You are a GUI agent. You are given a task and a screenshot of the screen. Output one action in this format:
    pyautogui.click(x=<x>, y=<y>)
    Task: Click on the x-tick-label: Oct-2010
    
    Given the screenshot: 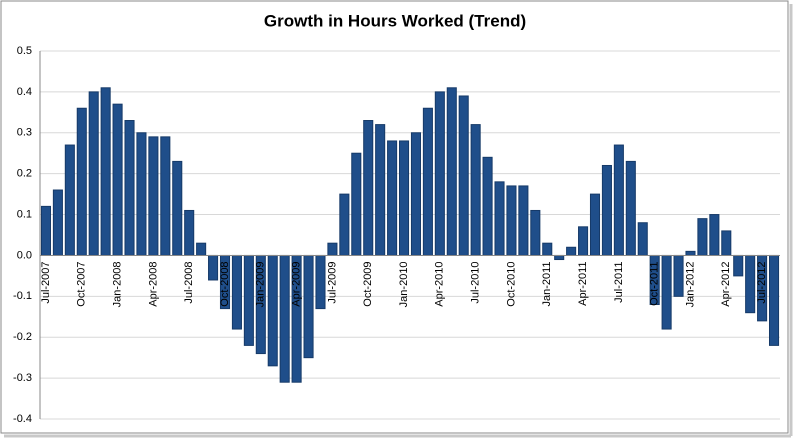 What is the action you would take?
    pyautogui.click(x=511, y=283)
    